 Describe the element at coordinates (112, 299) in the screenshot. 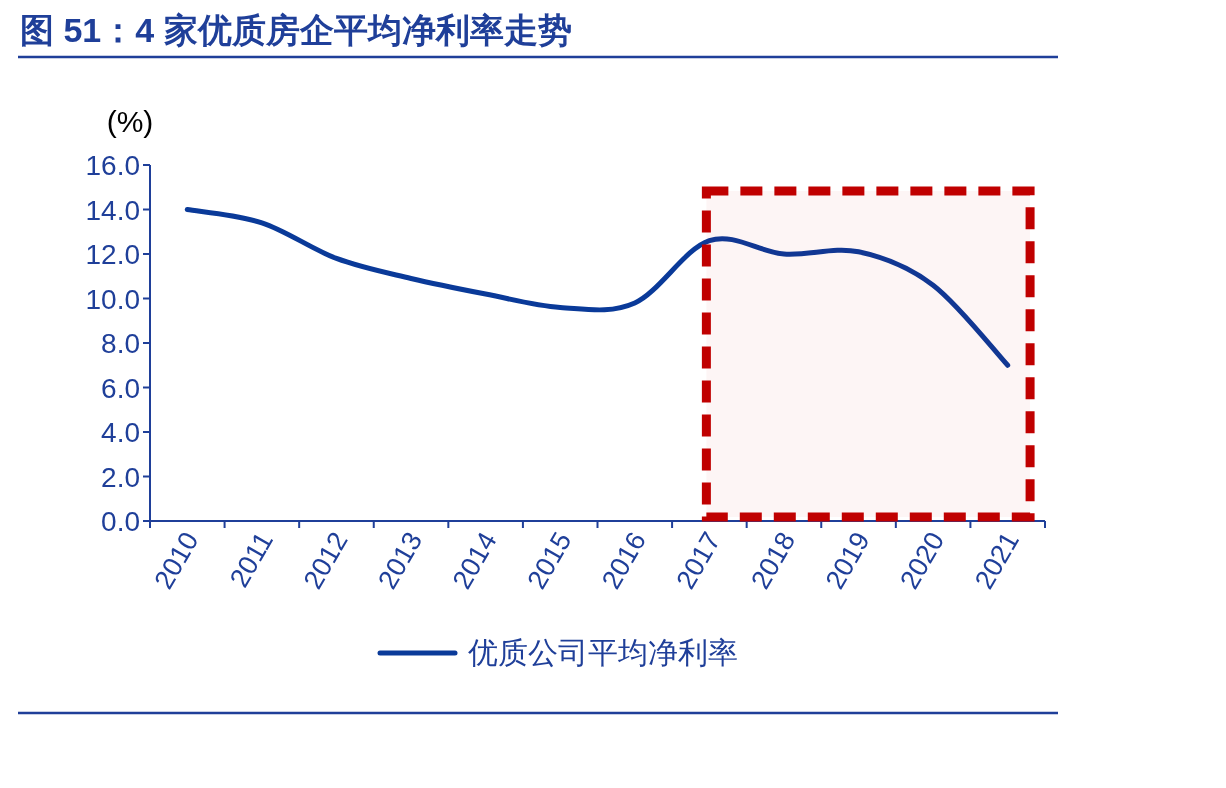

I see `ytick: 10.0` at that location.